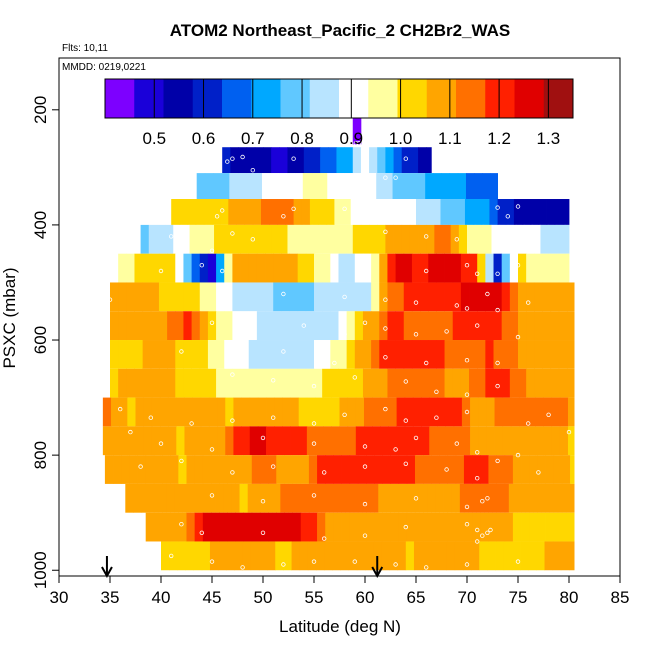 Image resolution: width=650 pixels, height=650 pixels. Describe the element at coordinates (416, 597) in the screenshot. I see `x-tick-label: 65` at that location.